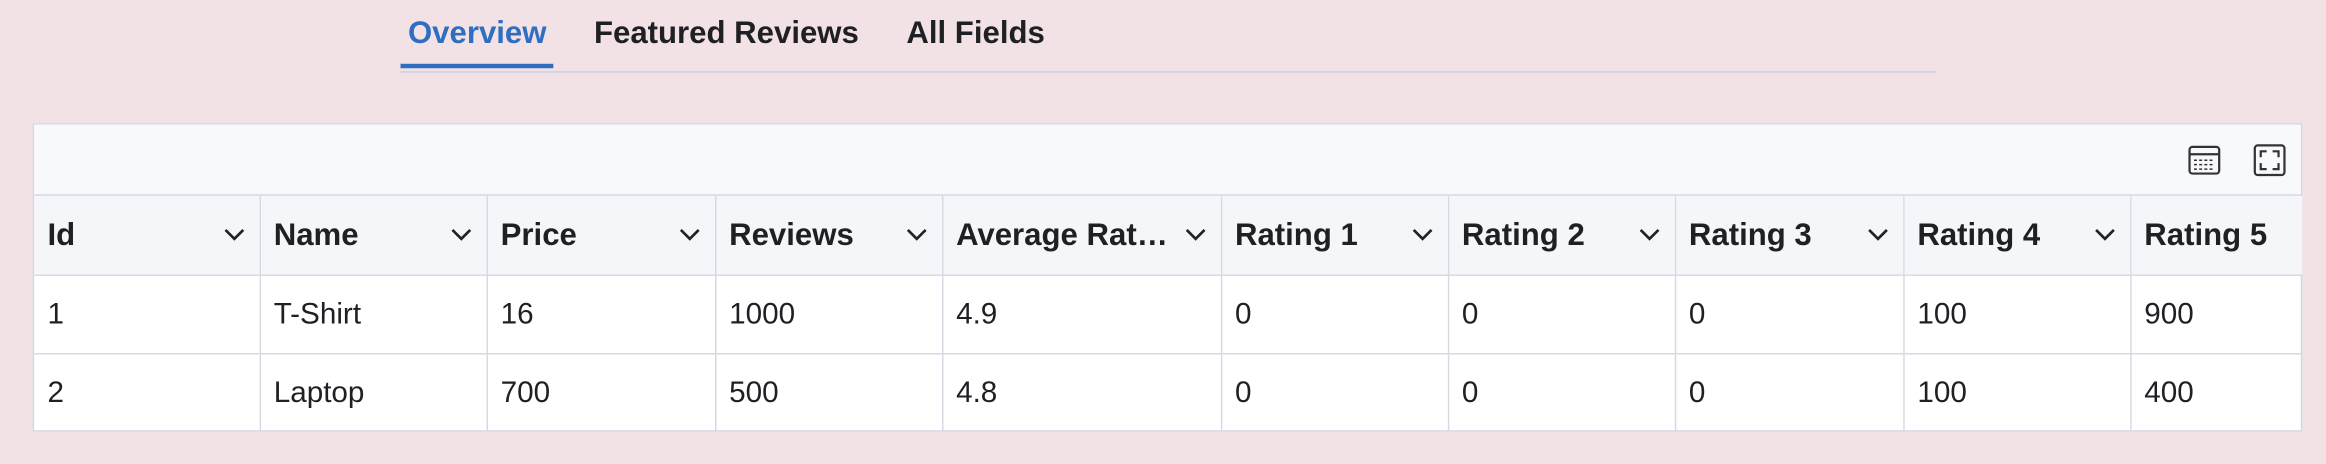 Image resolution: width=2326 pixels, height=464 pixels. Describe the element at coordinates (316, 234) in the screenshot. I see `column-title: Name` at that location.